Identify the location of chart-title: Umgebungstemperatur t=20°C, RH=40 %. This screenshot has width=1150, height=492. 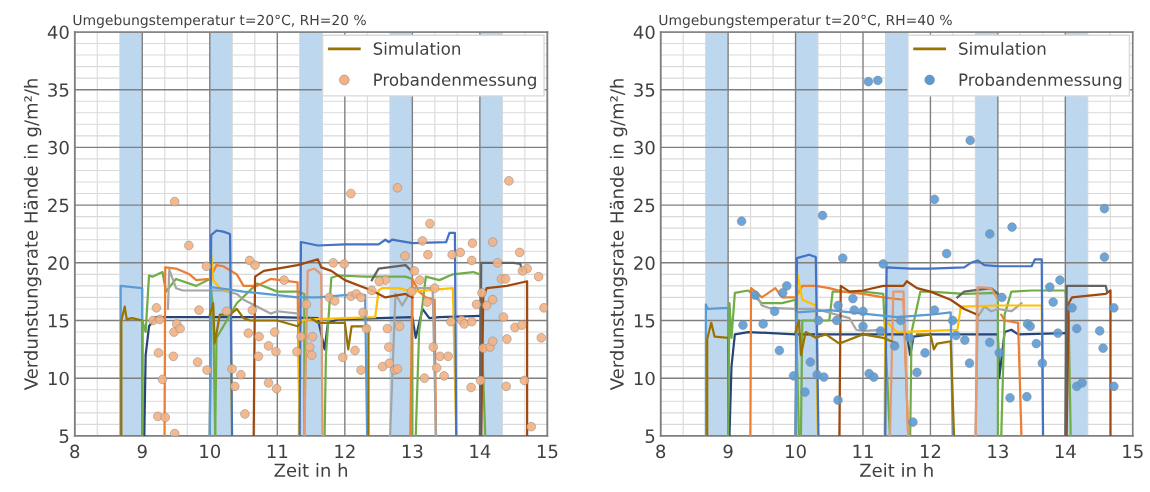
(805, 21).